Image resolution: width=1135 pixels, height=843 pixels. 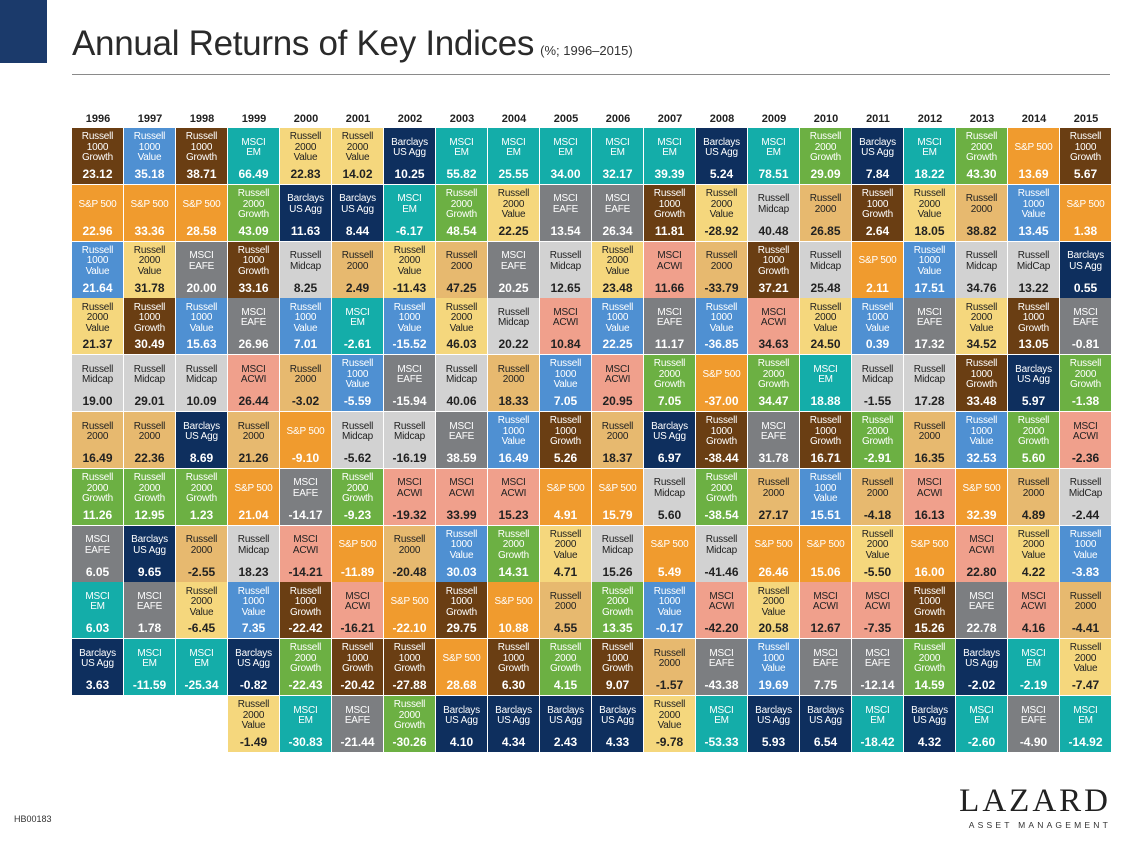 I want to click on year-label-2008: 2008, so click(x=722, y=119).